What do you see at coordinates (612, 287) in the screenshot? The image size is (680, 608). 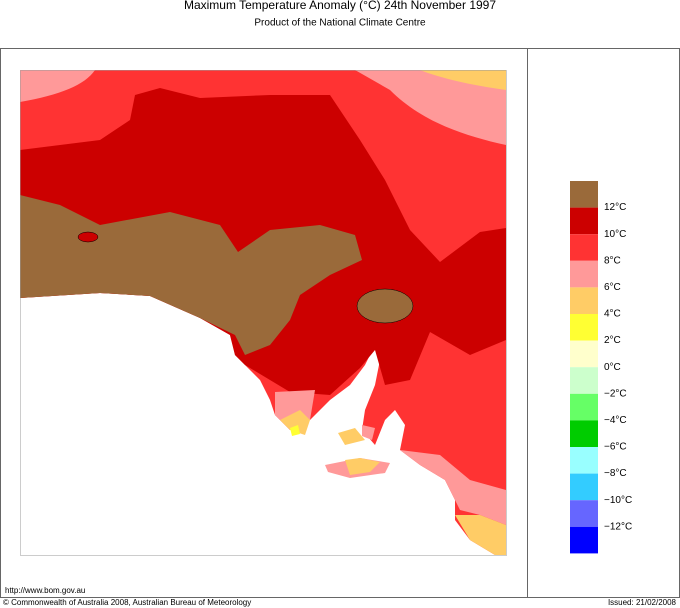 I see `legend-label: 6°C` at bounding box center [612, 287].